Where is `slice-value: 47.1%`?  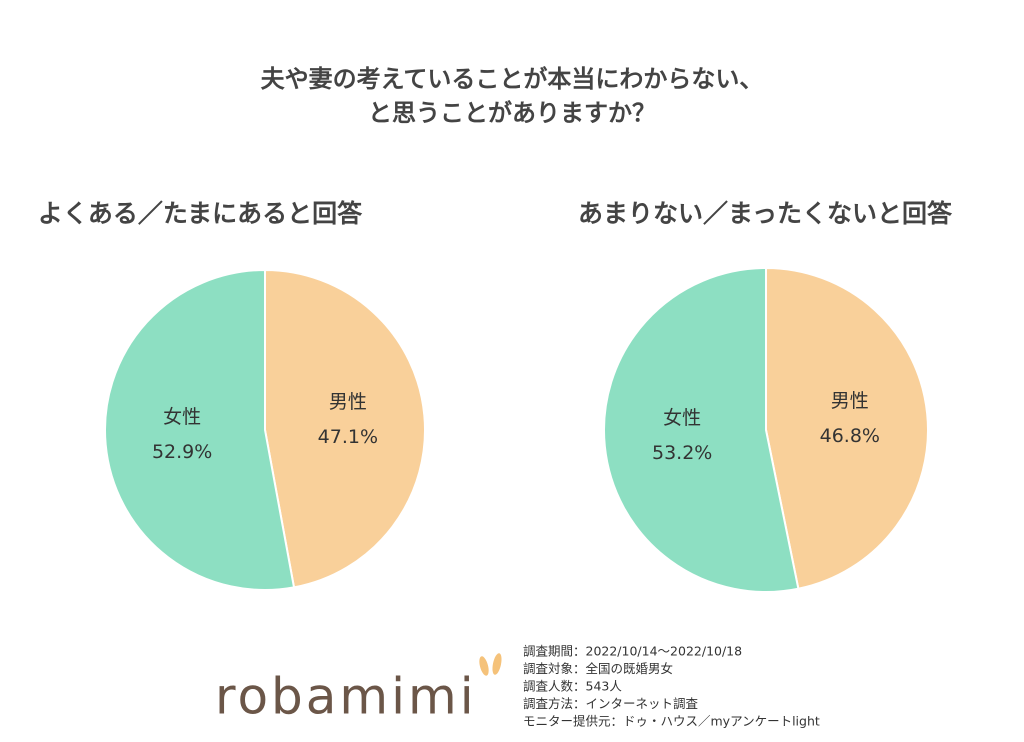
slice-value: 47.1% is located at coordinates (348, 437).